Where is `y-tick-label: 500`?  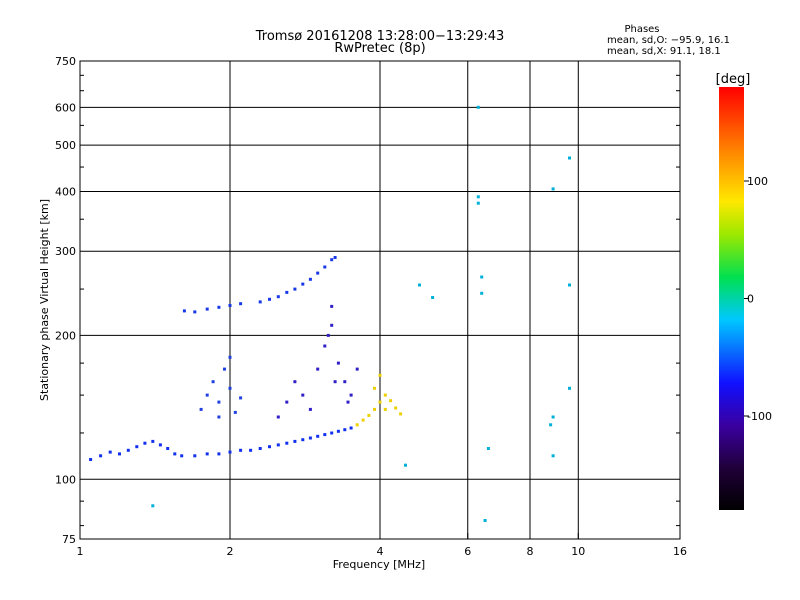 y-tick-label: 500 is located at coordinates (65, 145).